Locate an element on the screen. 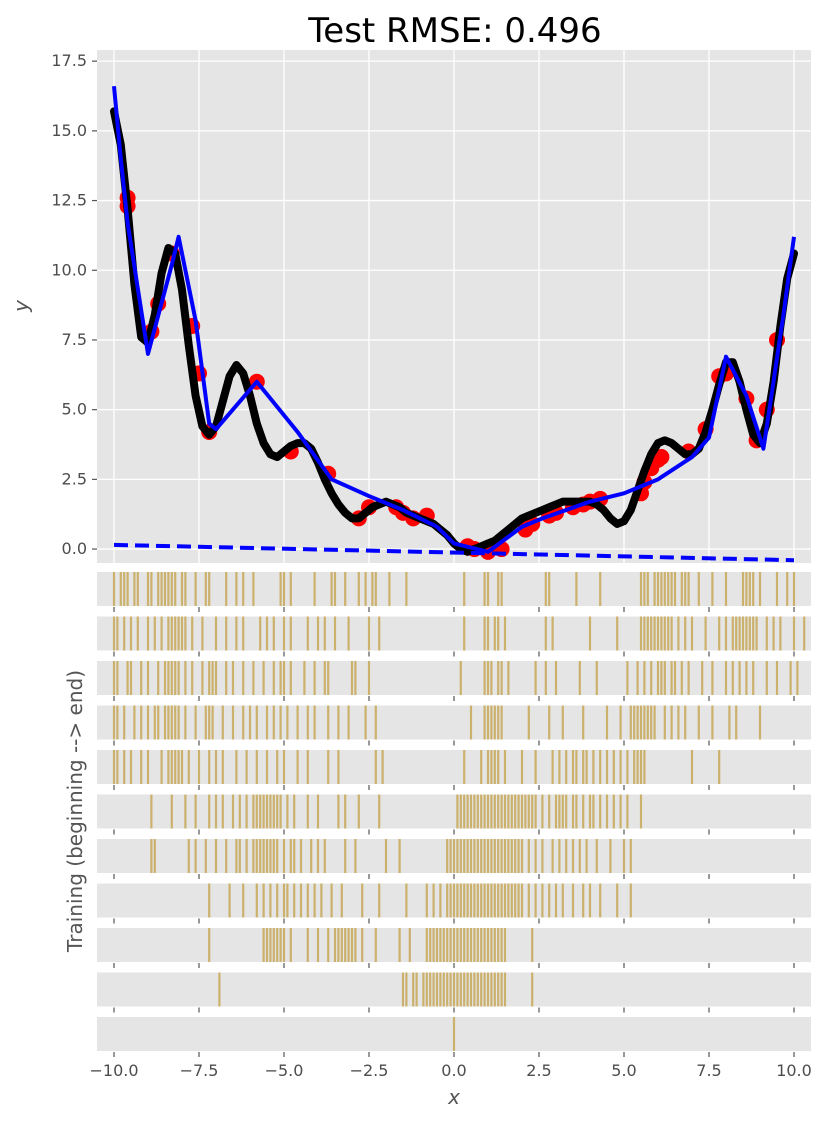  x-tick-label: −10.0 is located at coordinates (113, 1070).